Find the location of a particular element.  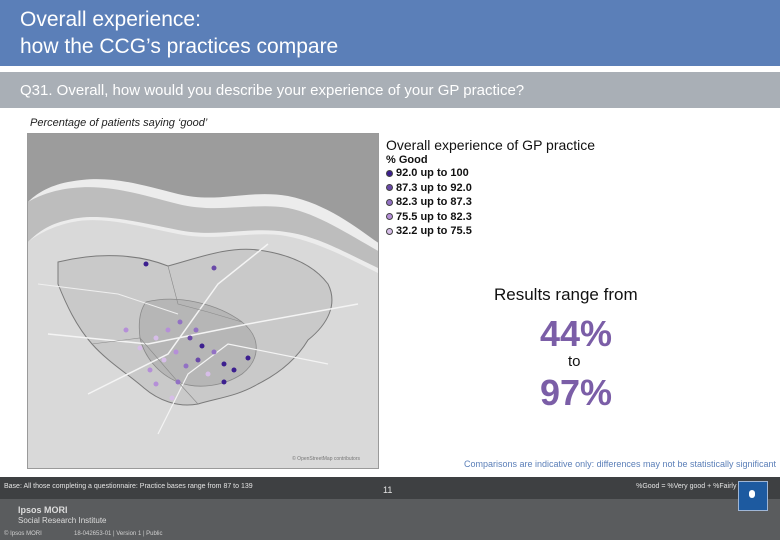

legend-item-label: 32.2 up to 75.5 is located at coordinates (434, 231).